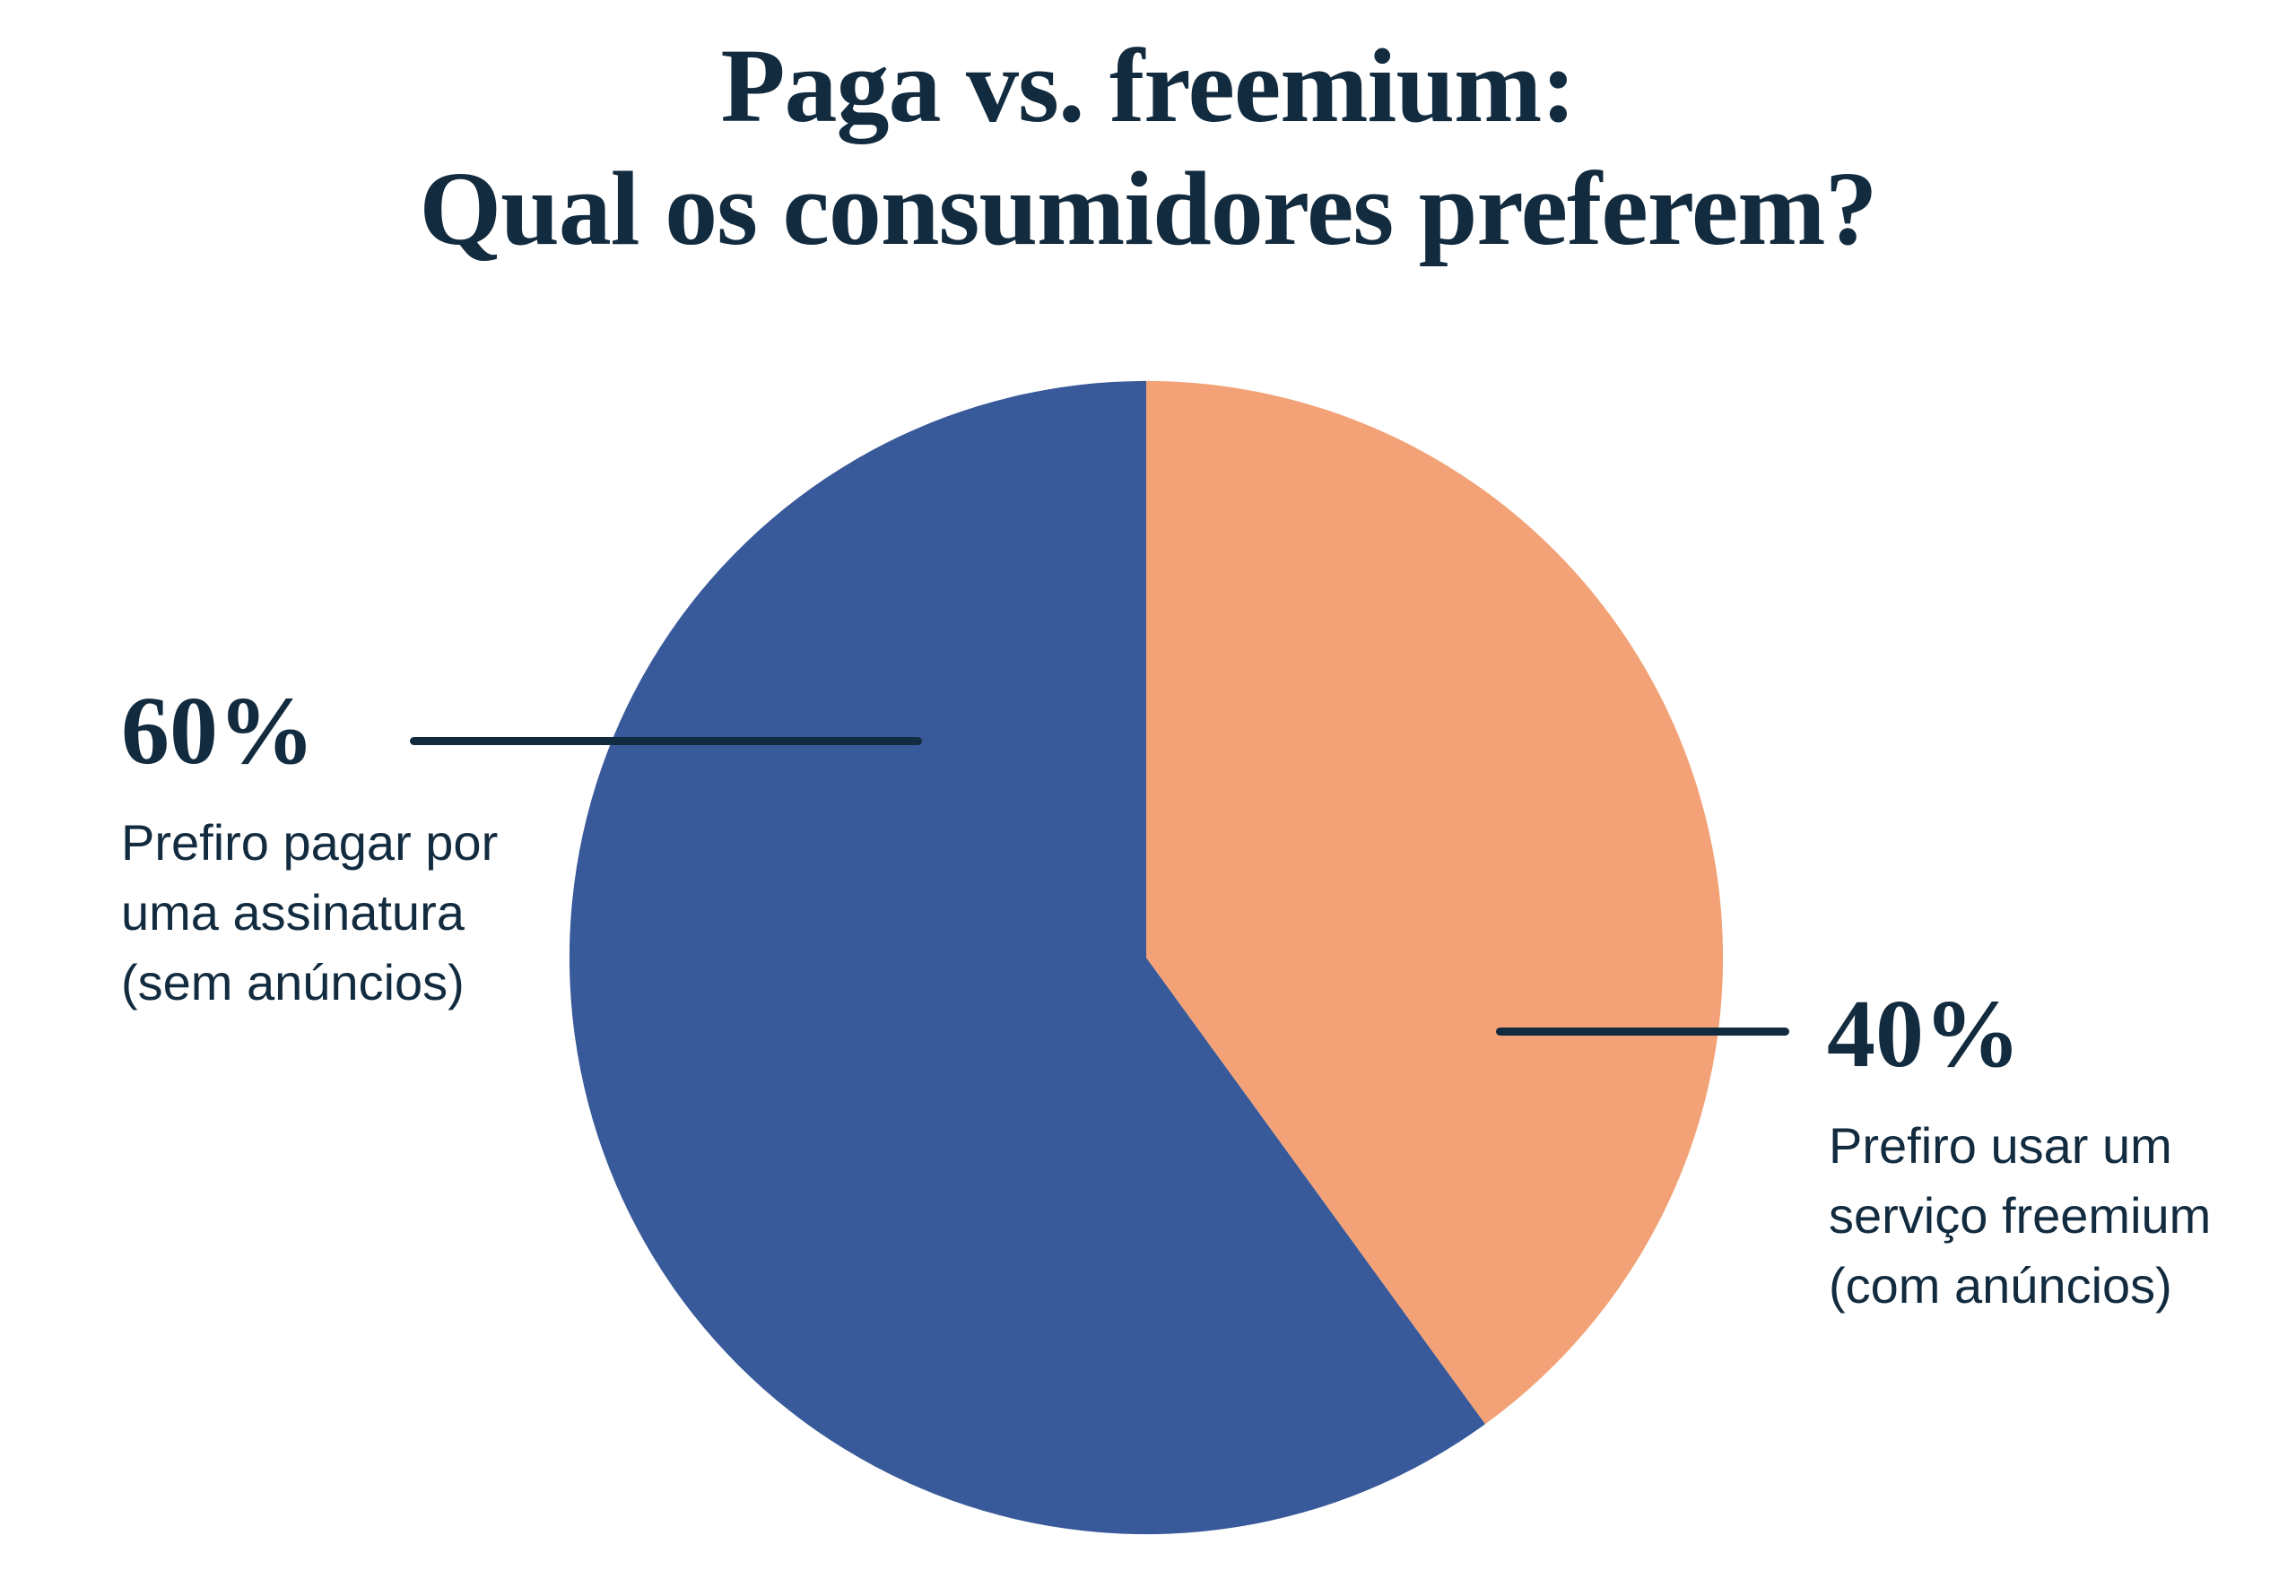  I want to click on percent-label-40: 40%, so click(1924, 1034).